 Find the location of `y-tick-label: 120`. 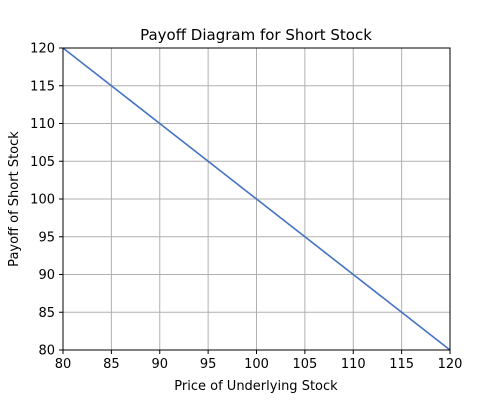

y-tick-label: 120 is located at coordinates (42, 49).